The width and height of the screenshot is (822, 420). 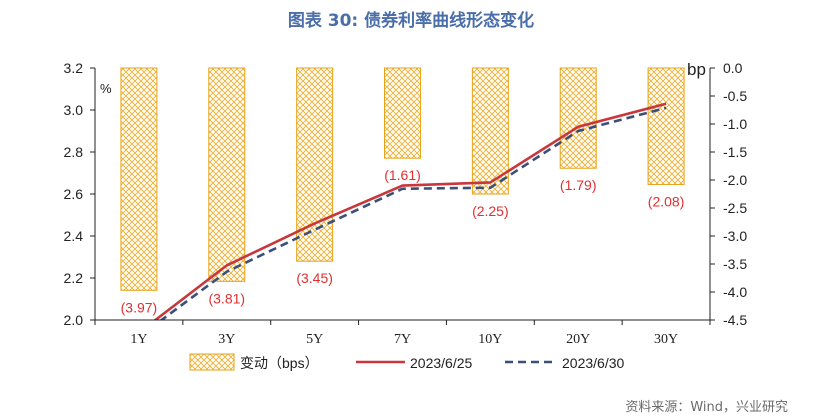 What do you see at coordinates (402, 175) in the screenshot?
I see `bar-data-label: (1.61)` at bounding box center [402, 175].